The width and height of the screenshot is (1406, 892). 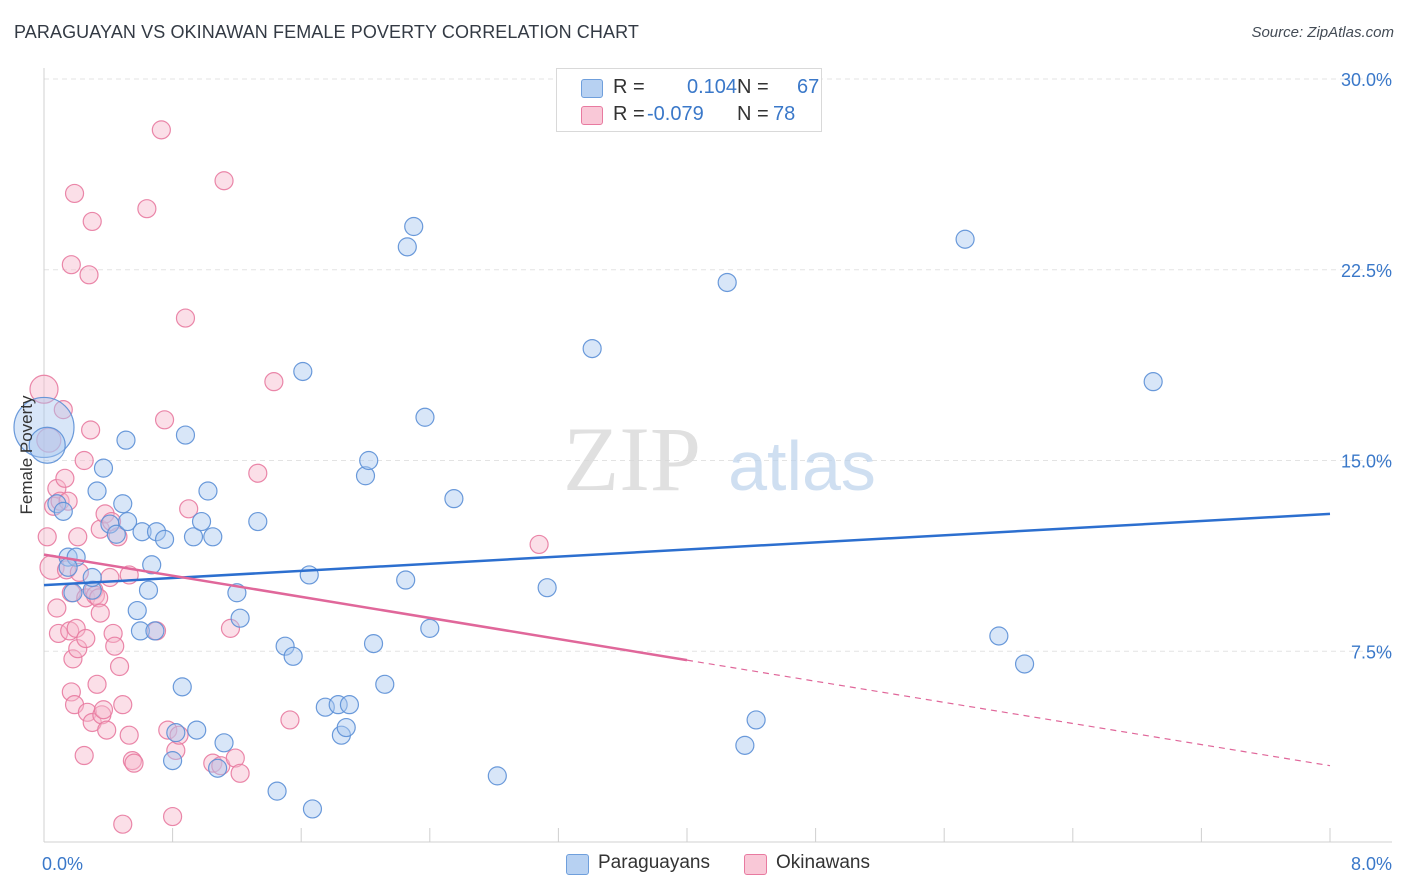 I want to click on y-axis-label: Female Poverty, so click(x=26, y=455).